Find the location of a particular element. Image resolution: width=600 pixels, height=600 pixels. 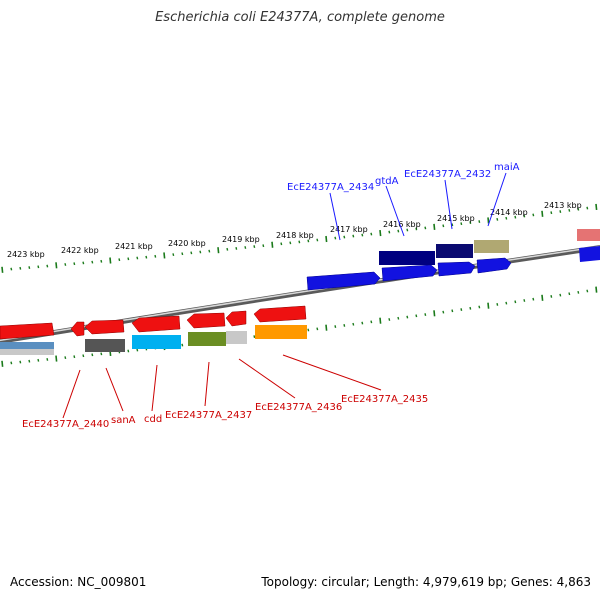

gene-arrow-small is located at coordinates (77, 329).